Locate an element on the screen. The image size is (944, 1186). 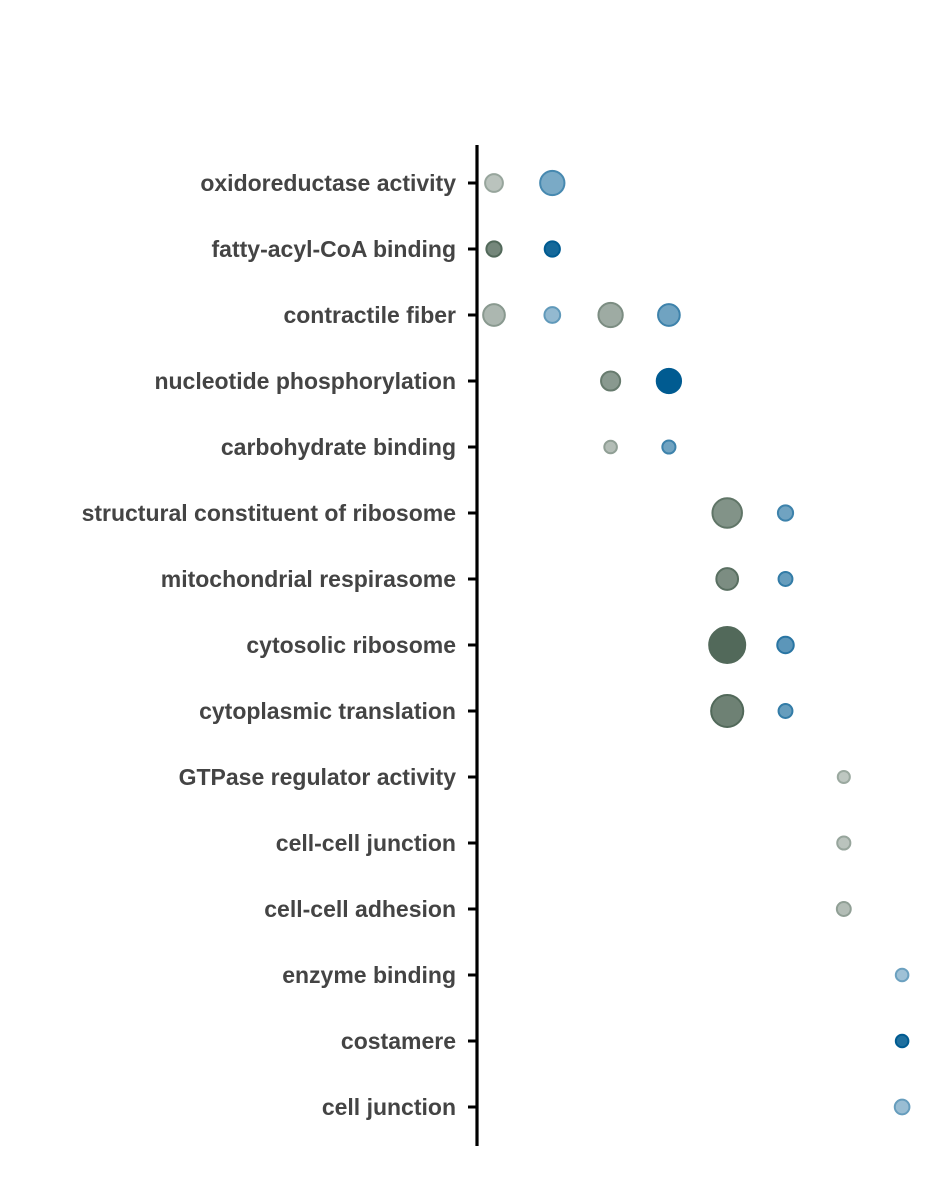
y-tick-label: cell-cell junction is located at coordinates (366, 843).